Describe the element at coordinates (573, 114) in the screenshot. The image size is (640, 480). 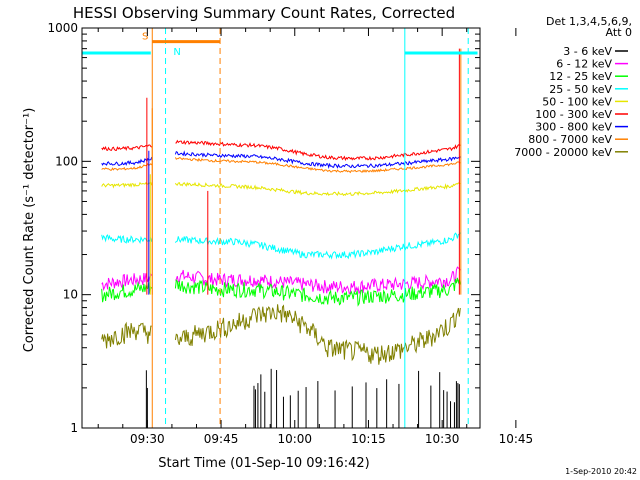
I see `legend-label: 100 - 300 keV` at that location.